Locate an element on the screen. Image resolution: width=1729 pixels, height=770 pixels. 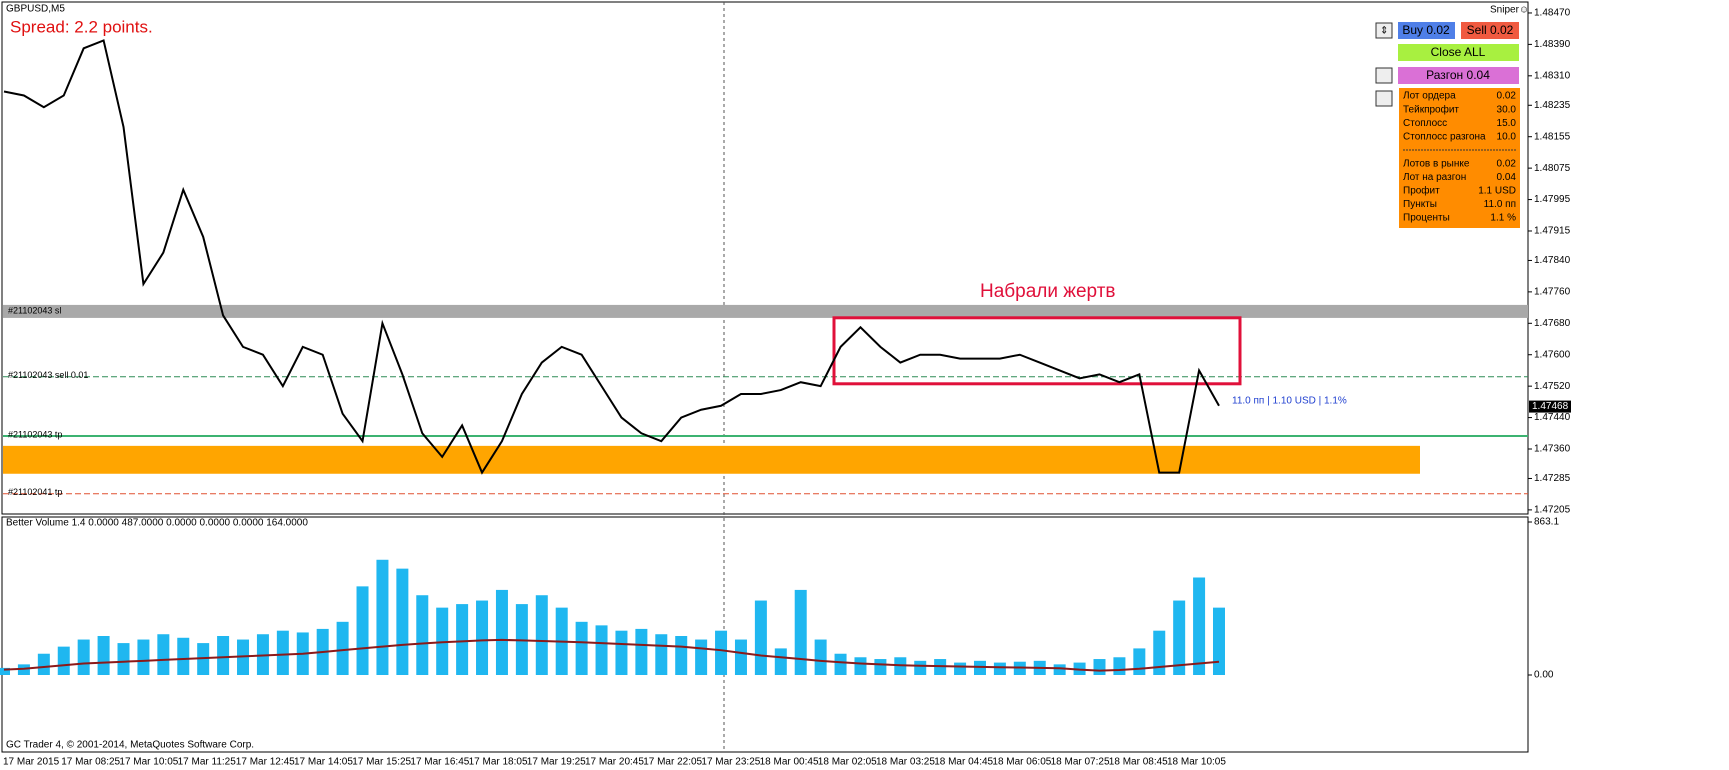
y-tick-label: 1.47915 is located at coordinates (1552, 231).